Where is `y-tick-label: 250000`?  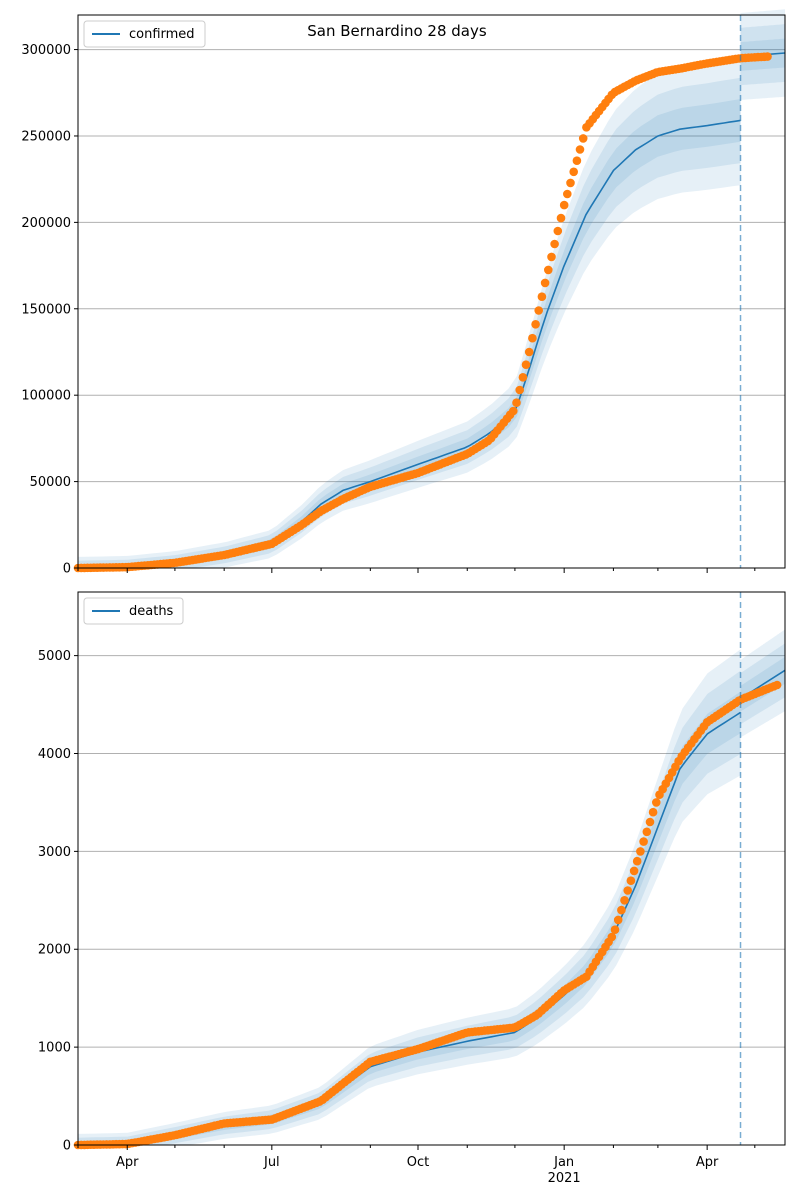
y-tick-label: 250000 is located at coordinates (46, 136).